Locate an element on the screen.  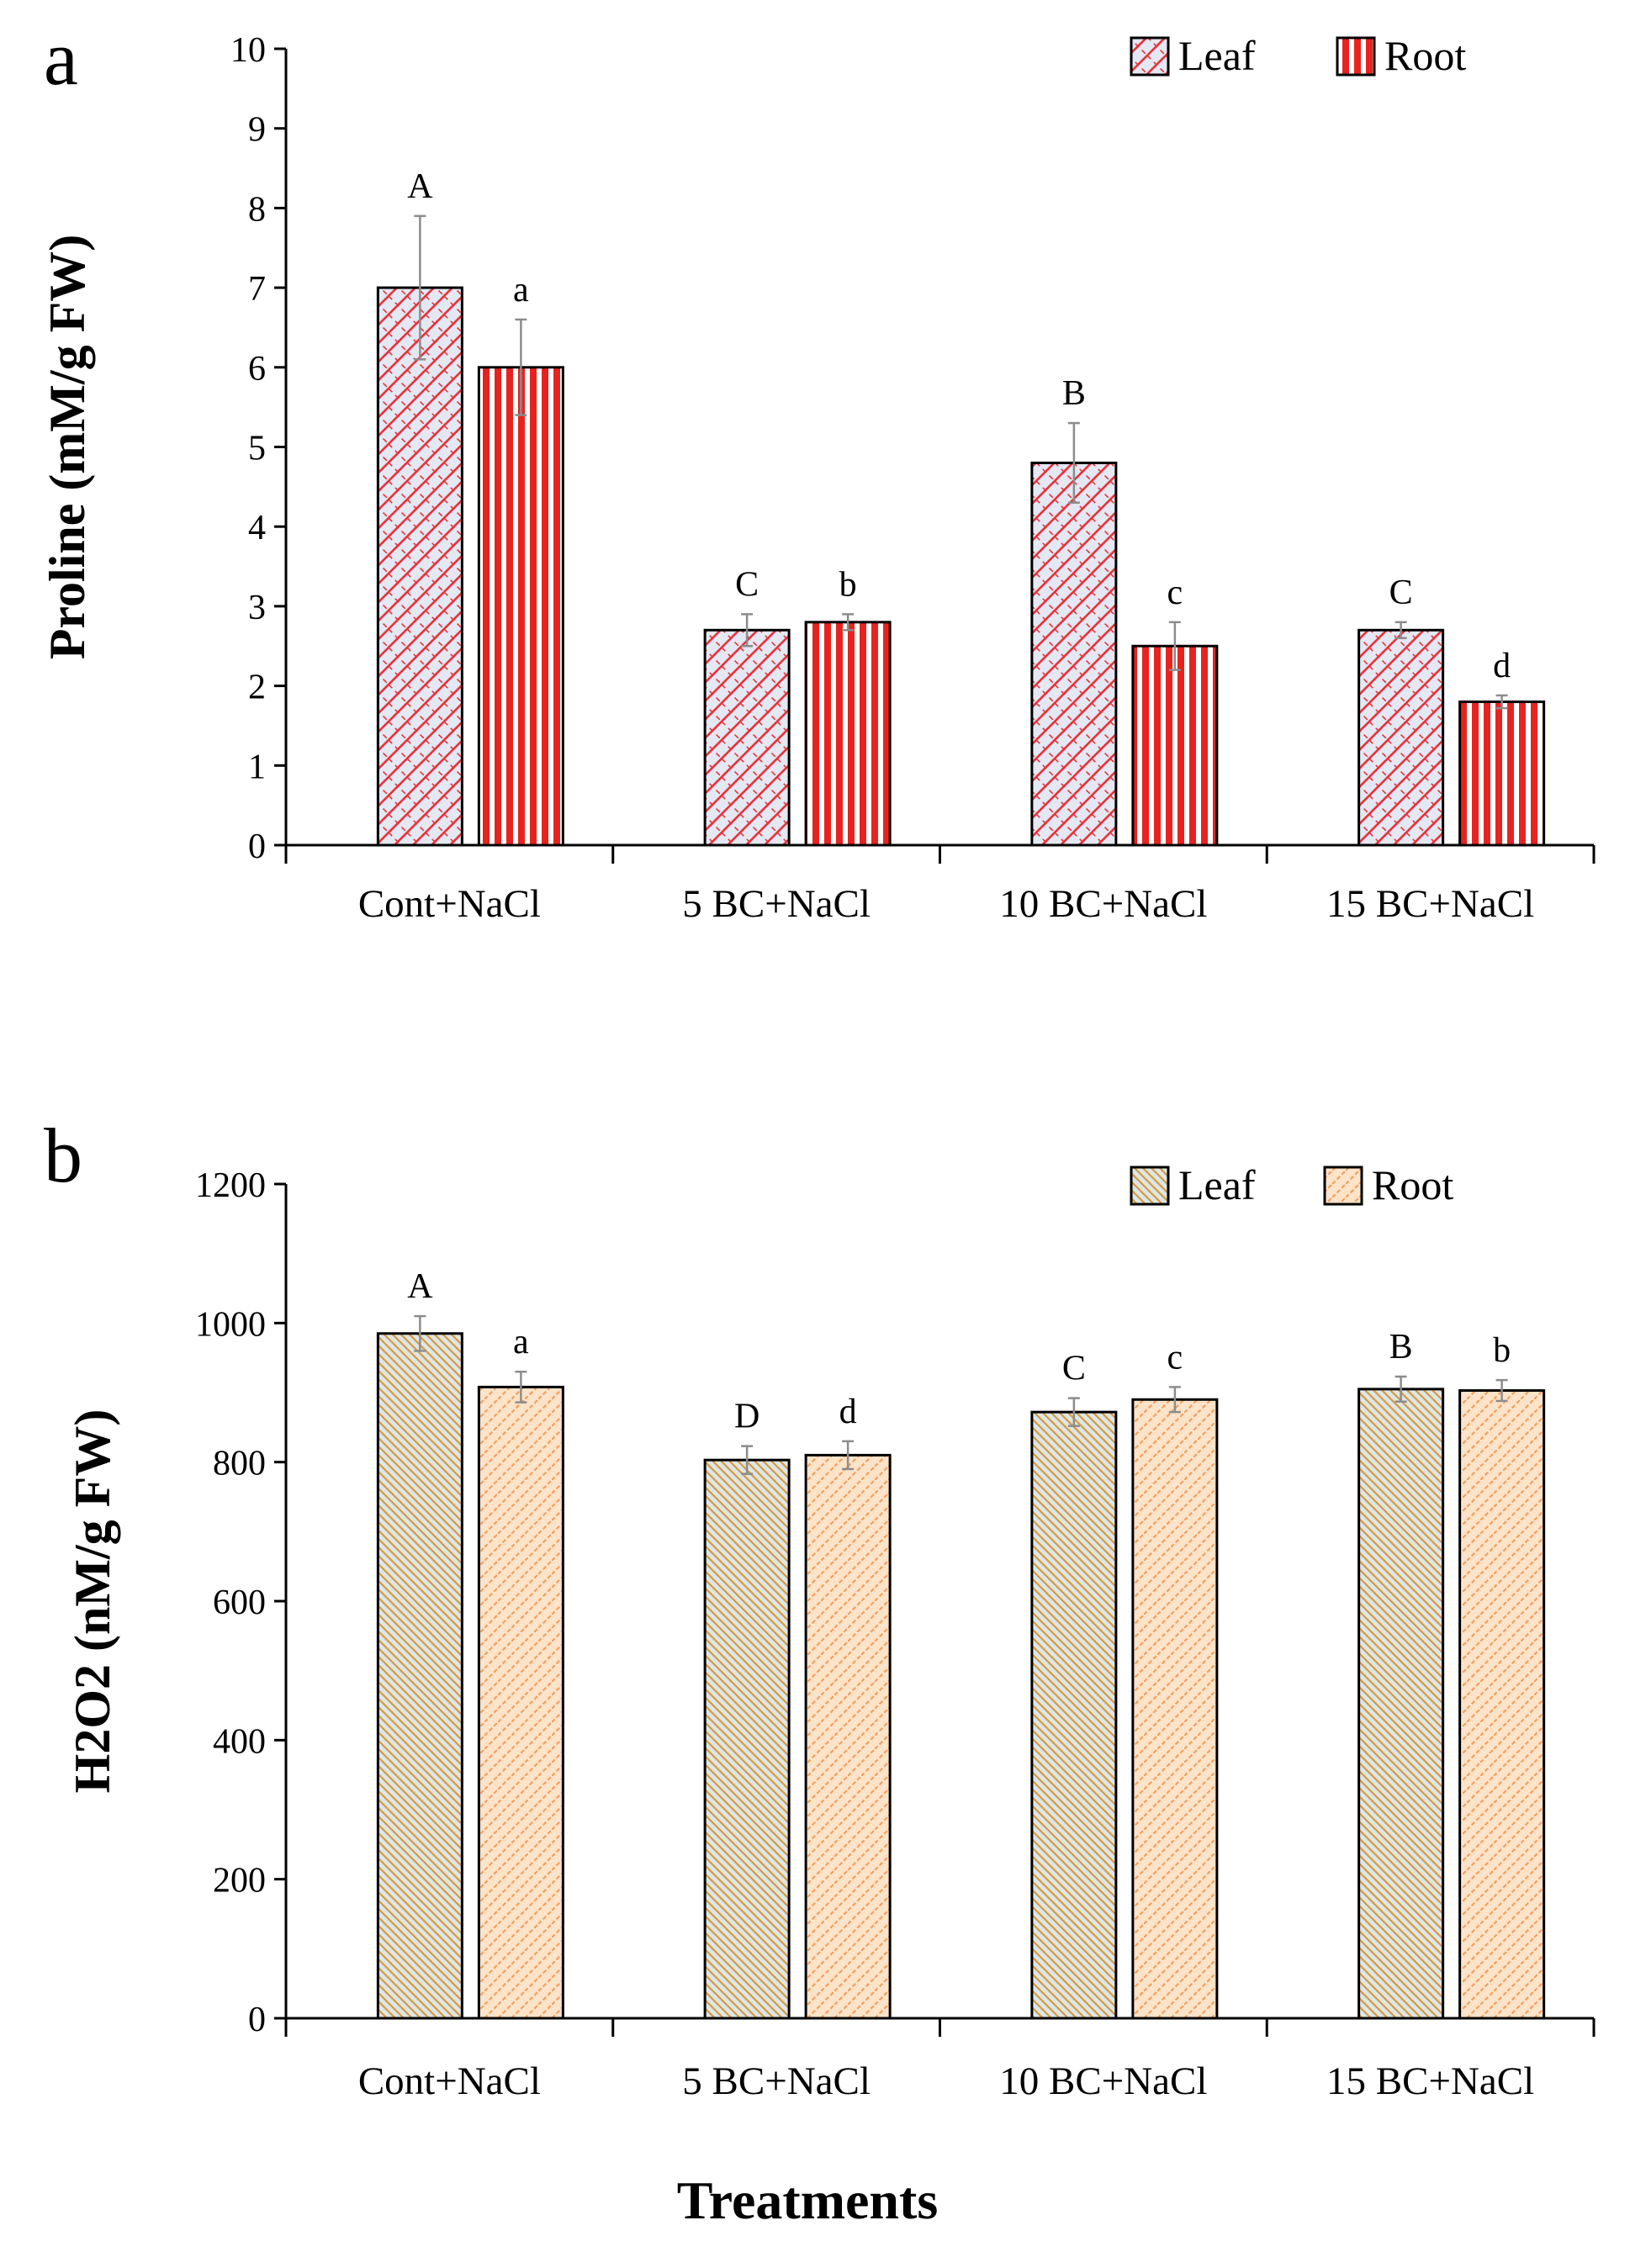
panel-a-y-tick-label: 3 is located at coordinates (257, 608).